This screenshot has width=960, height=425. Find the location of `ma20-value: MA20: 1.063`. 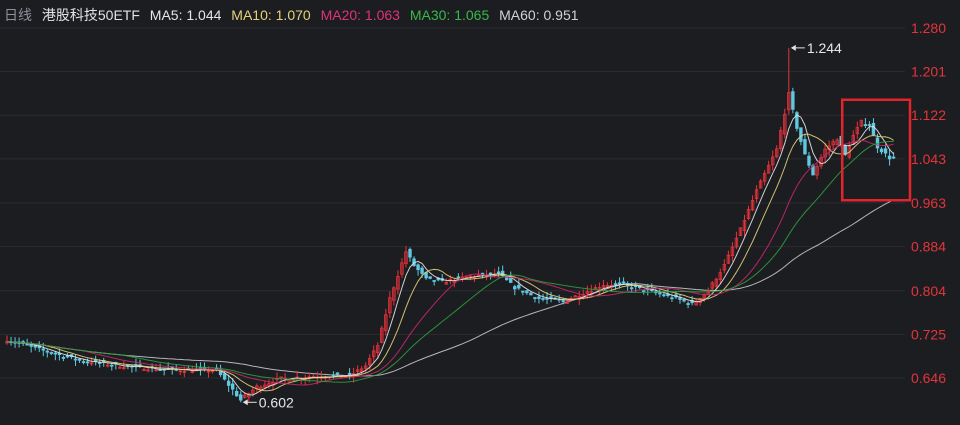

ma20-value: MA20: 1.063 is located at coordinates (360, 15).